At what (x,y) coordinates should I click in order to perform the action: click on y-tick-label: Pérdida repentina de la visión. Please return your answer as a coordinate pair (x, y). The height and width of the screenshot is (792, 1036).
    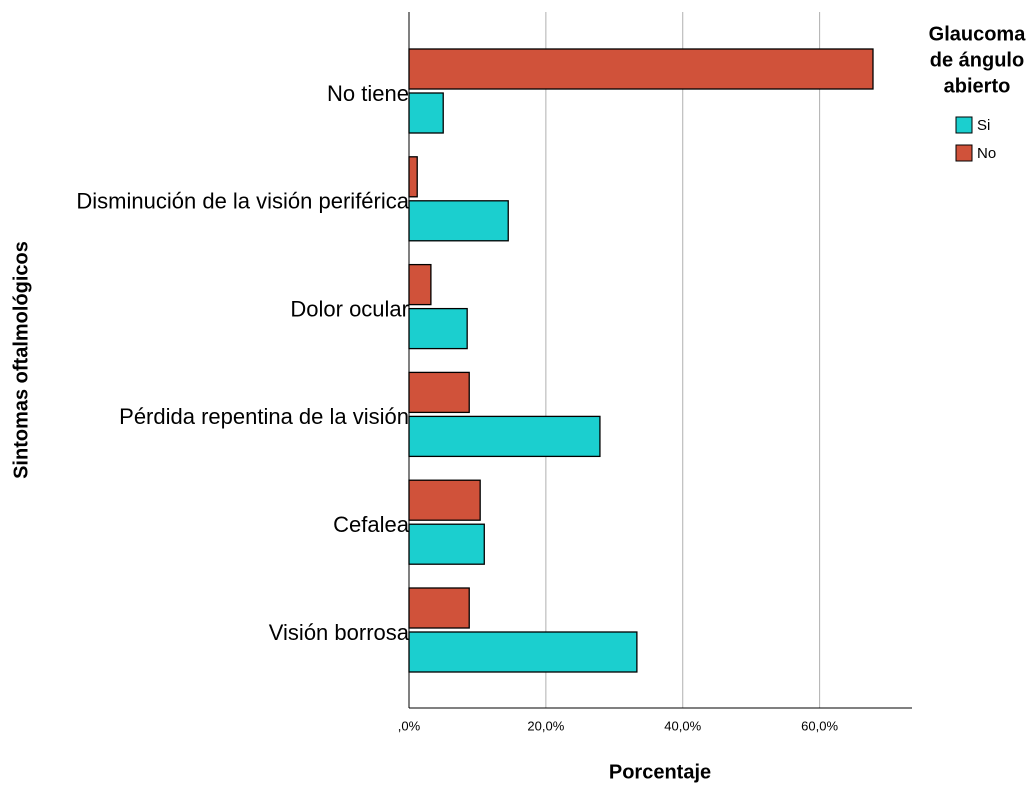
    Looking at the image, I should click on (264, 416).